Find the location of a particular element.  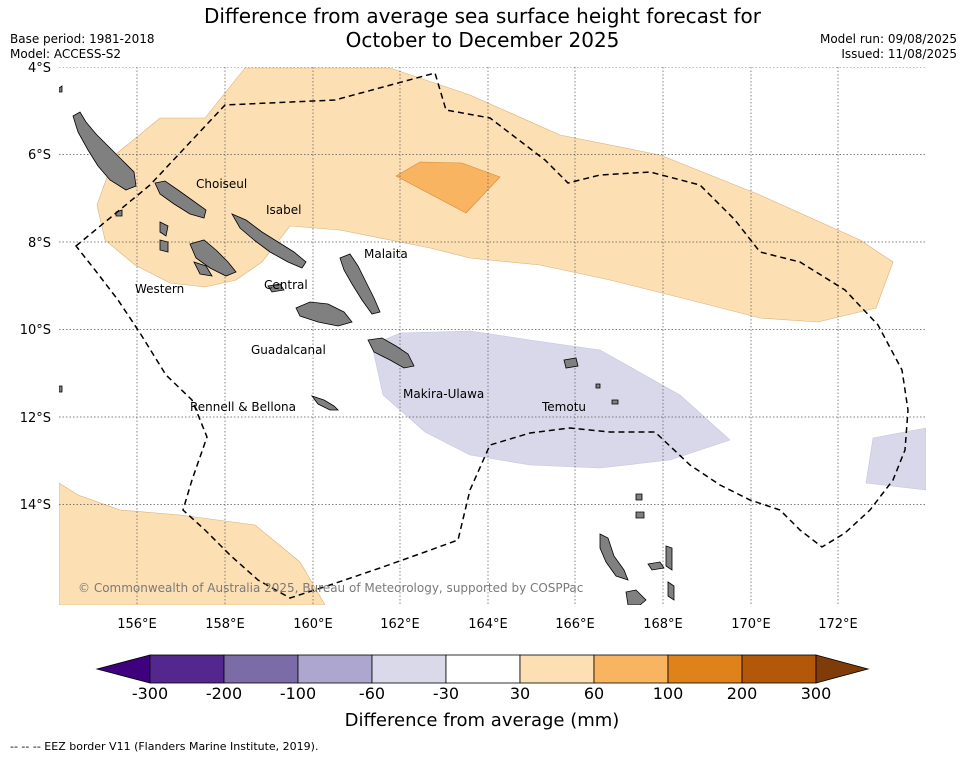

model-info: Base period: 1981-2018 Model: ACCESS-S2 is located at coordinates (82, 47).